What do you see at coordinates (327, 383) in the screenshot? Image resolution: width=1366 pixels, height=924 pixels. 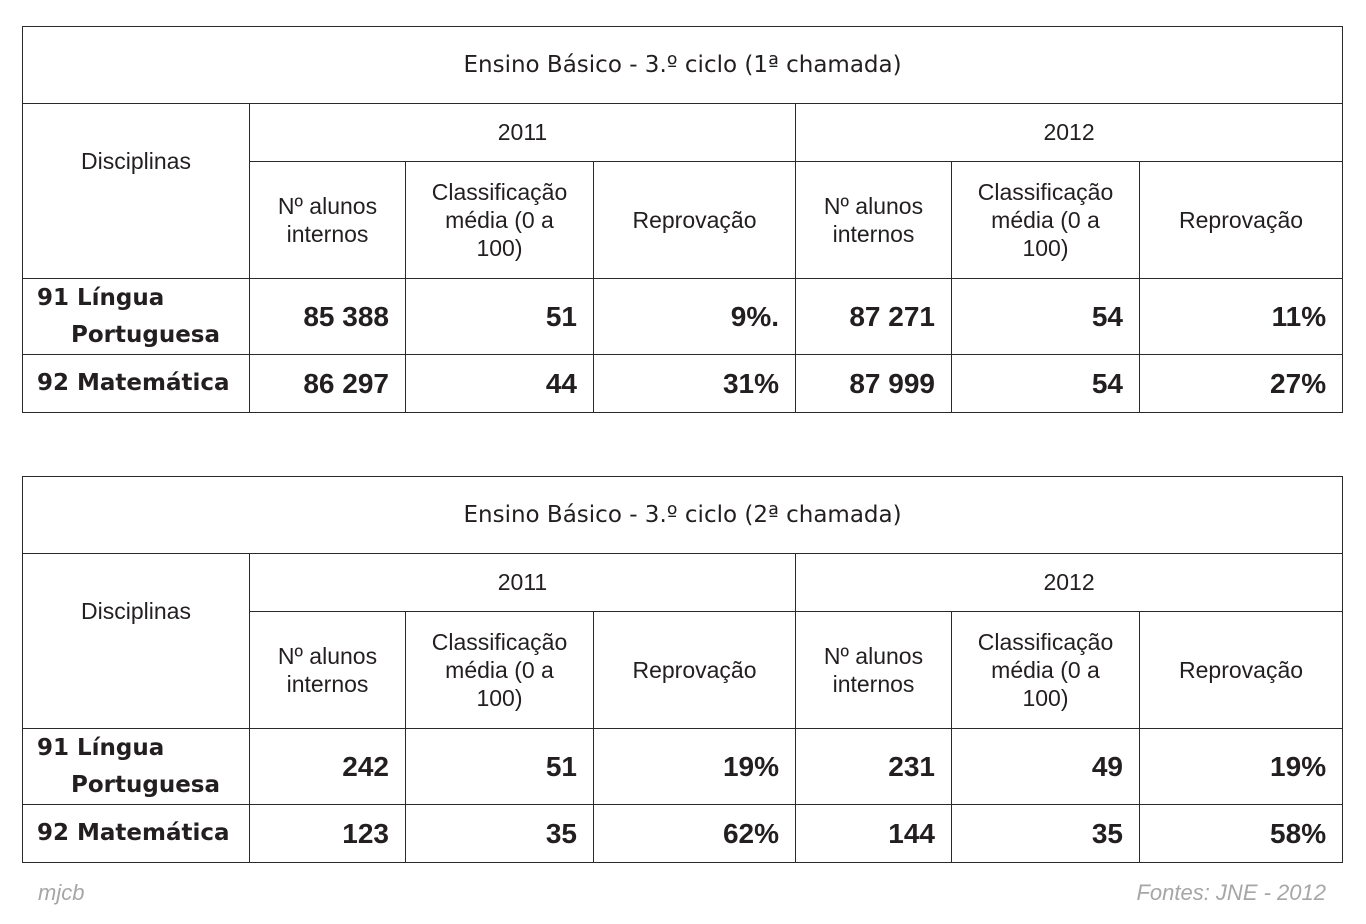 I see `value-cell: 86 297` at bounding box center [327, 383].